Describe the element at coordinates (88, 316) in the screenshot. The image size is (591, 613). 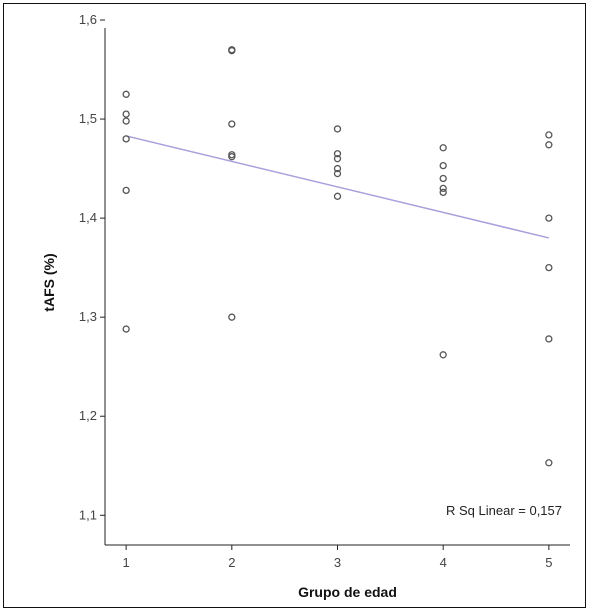
I see `y-tick-label: 1,3` at that location.